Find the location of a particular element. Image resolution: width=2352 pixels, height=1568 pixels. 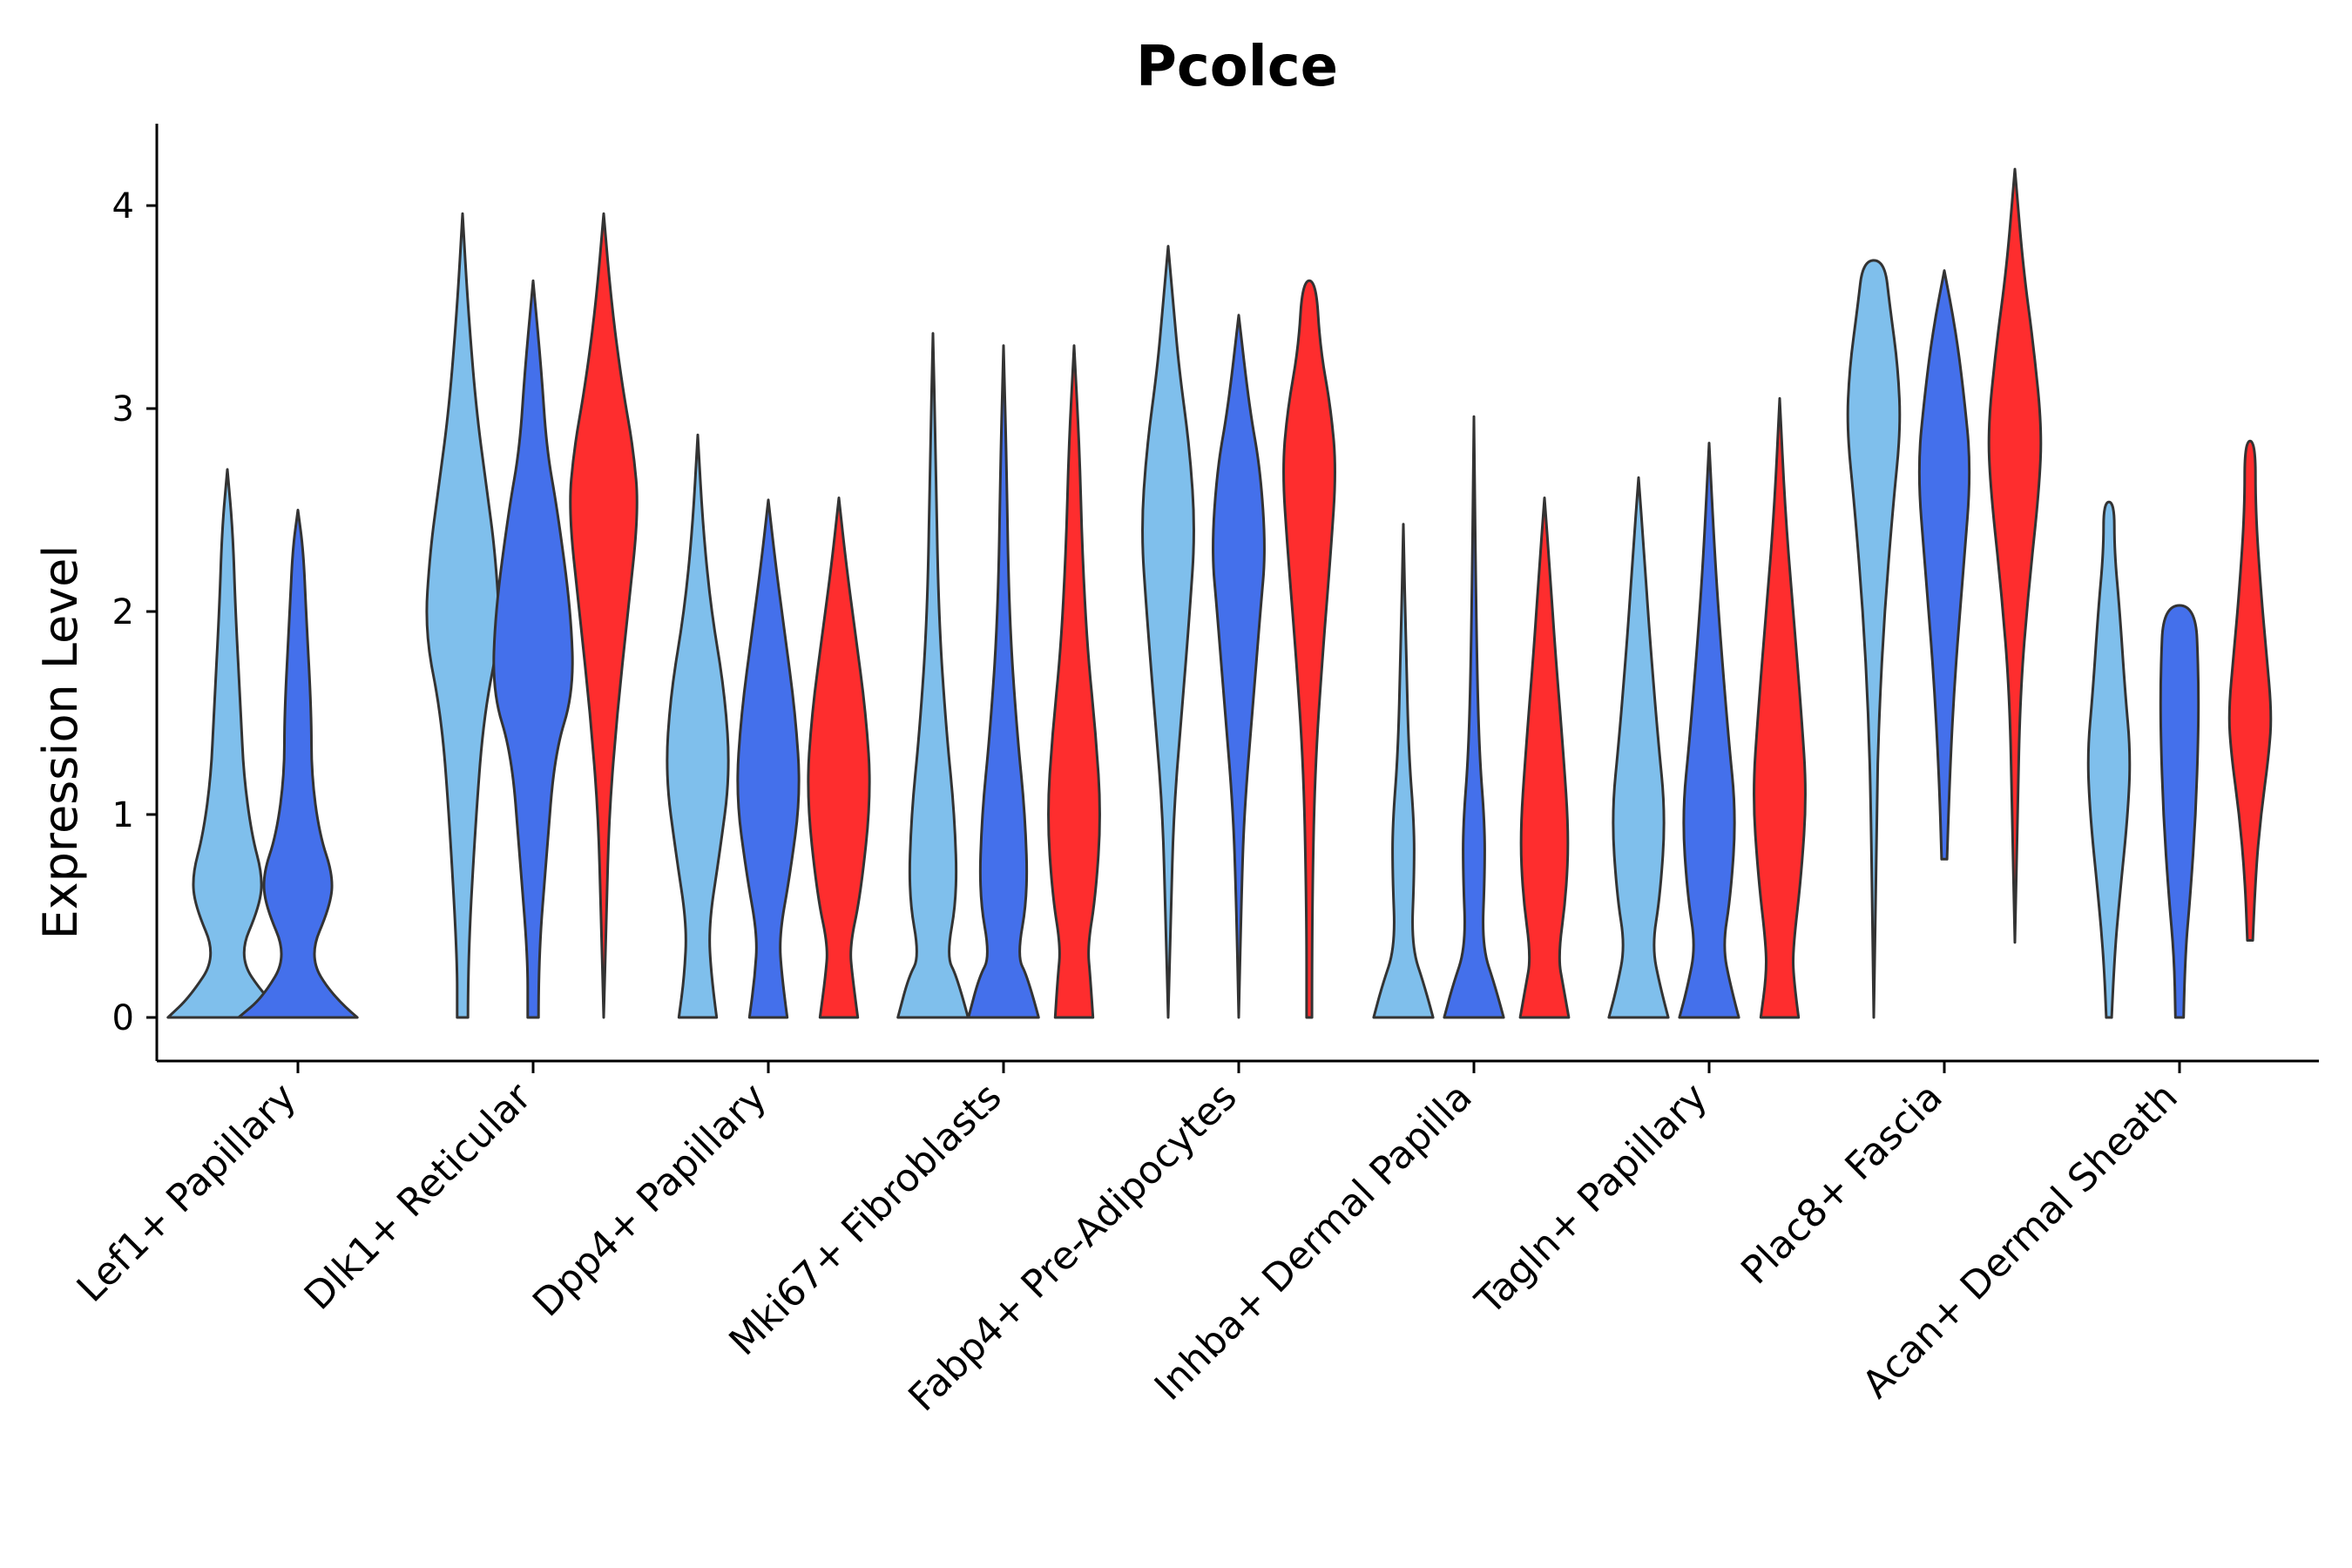

violin-plac8-fascia-s1 is located at coordinates (1944, 565).